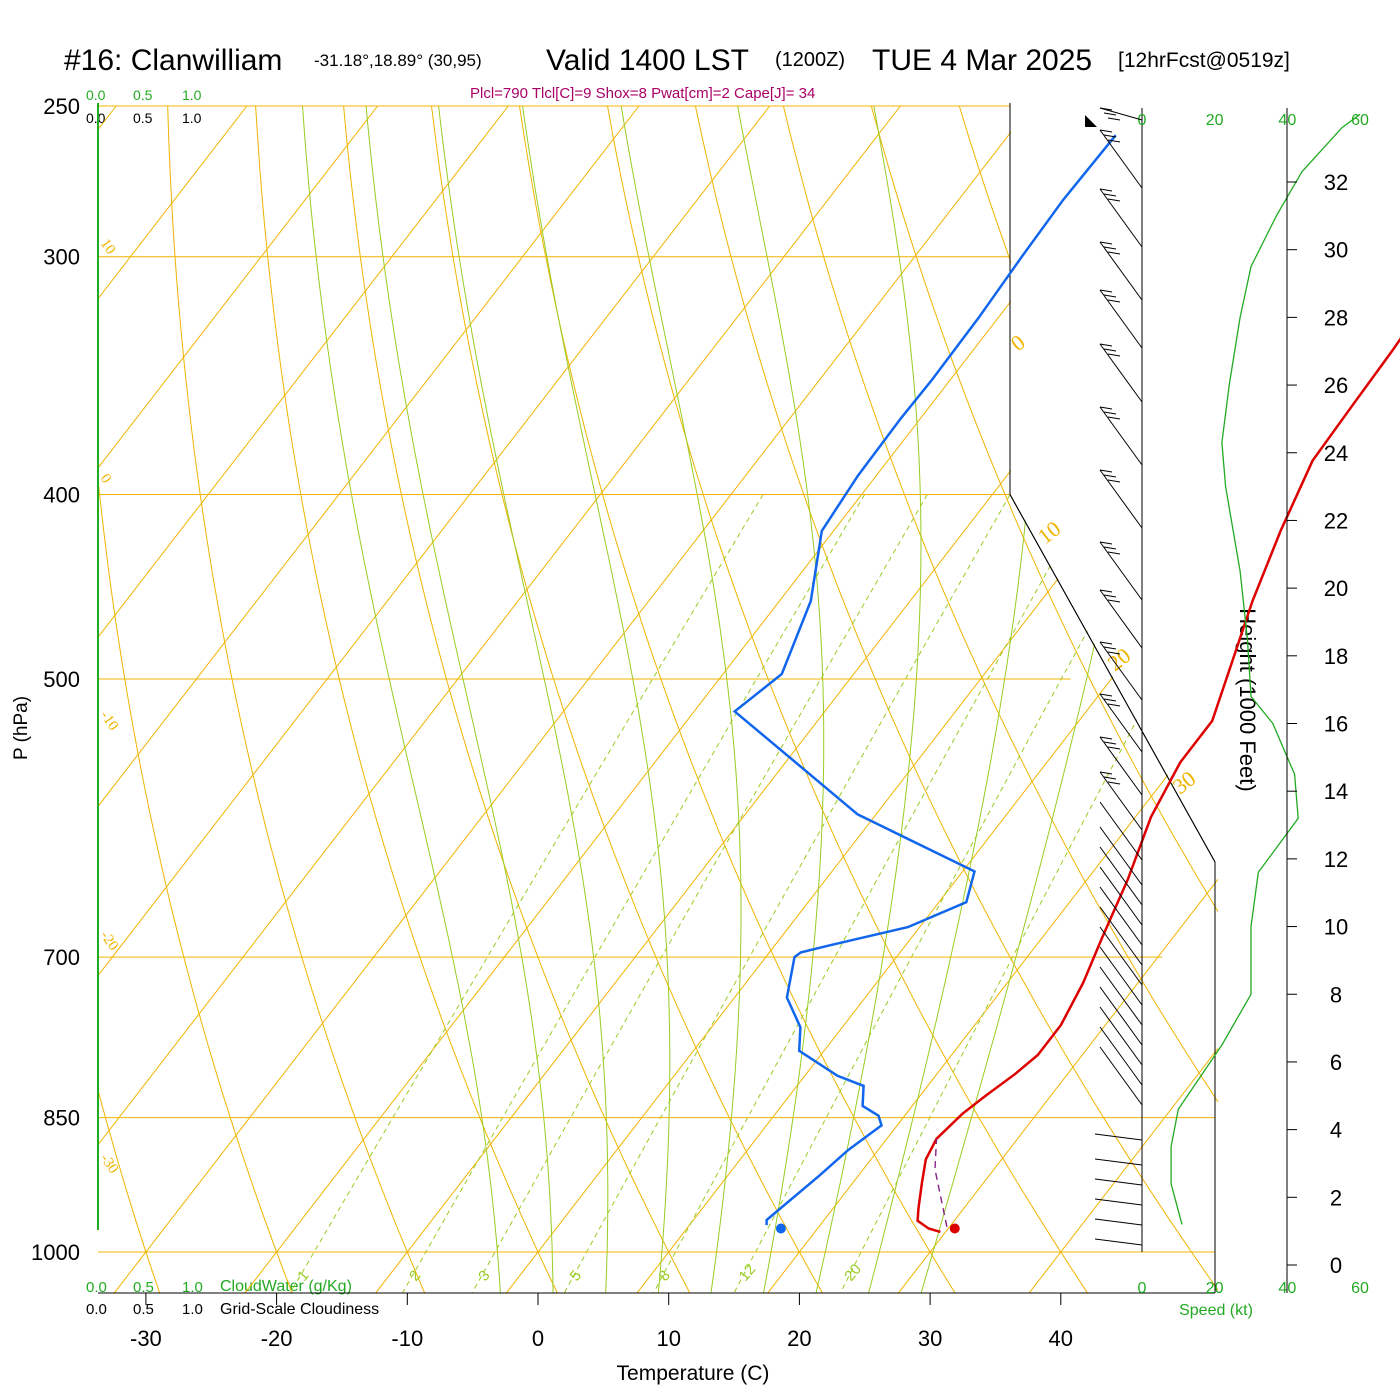  What do you see at coordinates (1336, 520) in the screenshot?
I see `height-tick-label: 22` at bounding box center [1336, 520].